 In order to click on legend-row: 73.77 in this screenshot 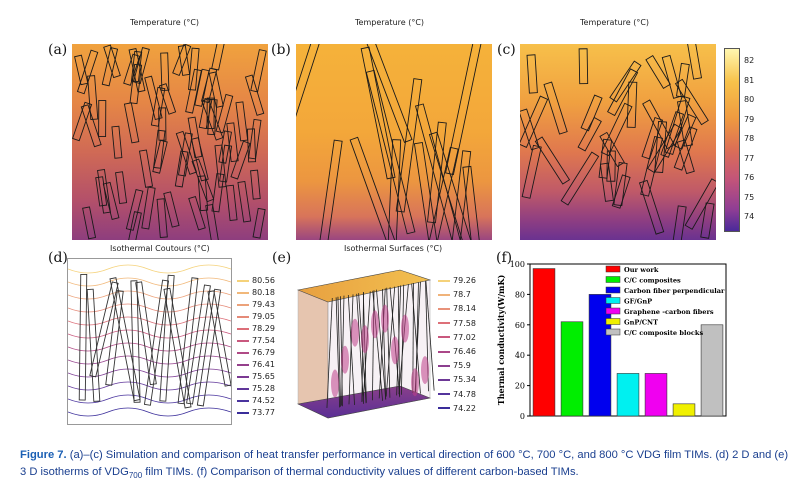, I will do `click(256, 412)`.